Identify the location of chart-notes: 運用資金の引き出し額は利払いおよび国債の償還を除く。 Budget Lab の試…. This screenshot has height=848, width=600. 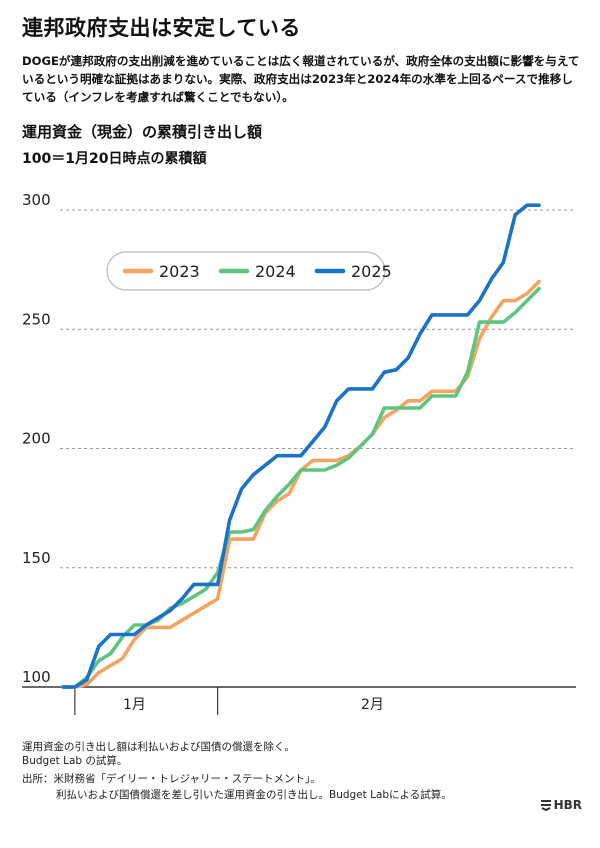
(158, 754).